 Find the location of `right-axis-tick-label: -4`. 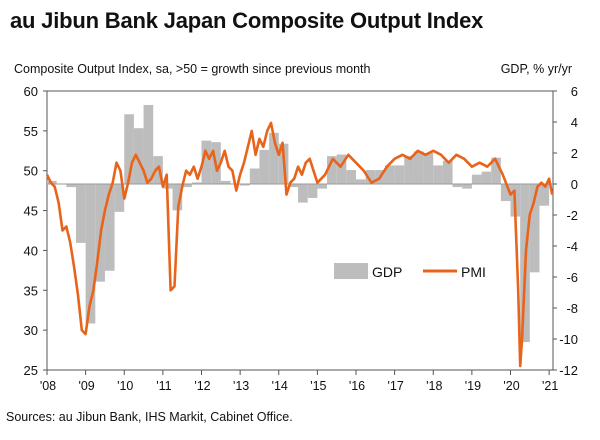

right-axis-tick-label: -4 is located at coordinates (572, 246).